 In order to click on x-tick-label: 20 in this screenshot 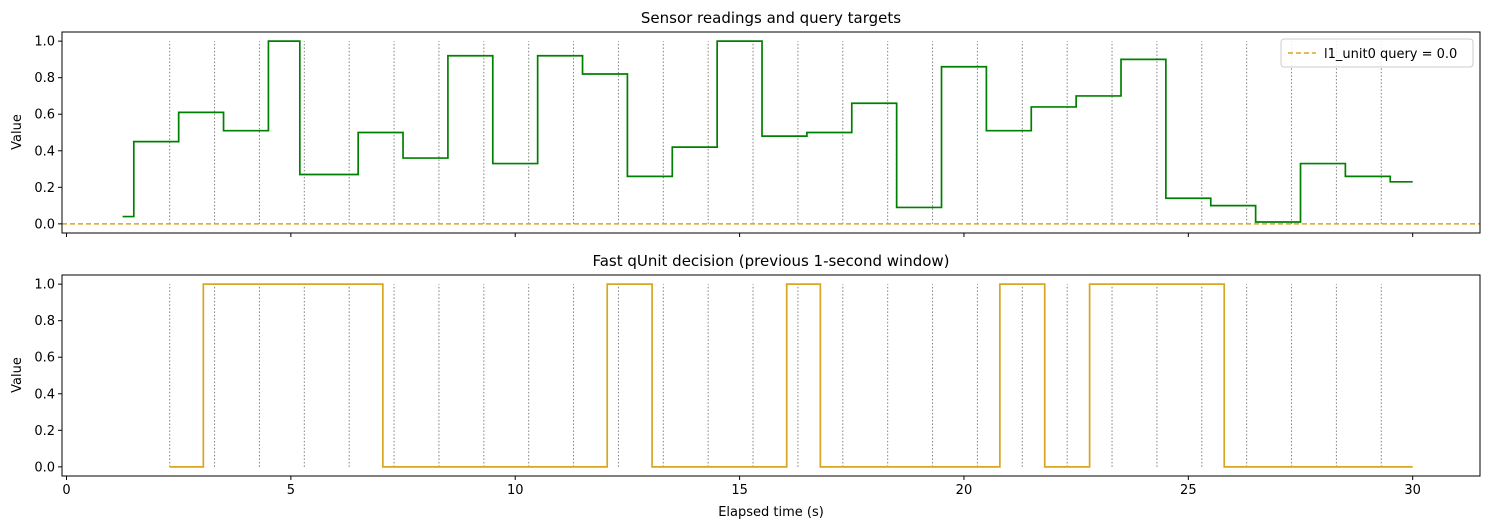, I will do `click(964, 490)`.